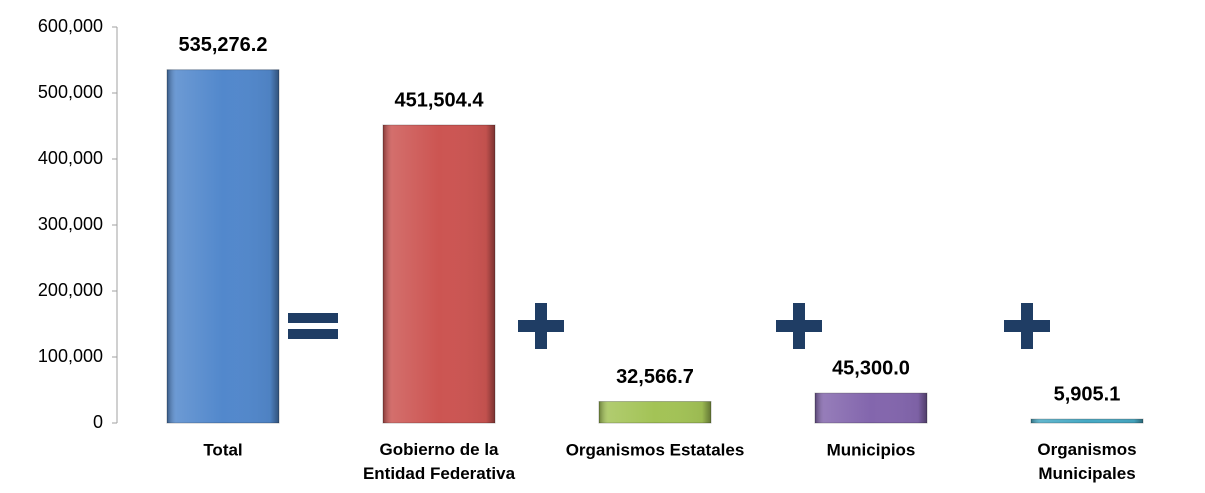 This screenshot has width=1205, height=493. What do you see at coordinates (70, 26) in the screenshot?
I see `y-tick-label: 600,000` at bounding box center [70, 26].